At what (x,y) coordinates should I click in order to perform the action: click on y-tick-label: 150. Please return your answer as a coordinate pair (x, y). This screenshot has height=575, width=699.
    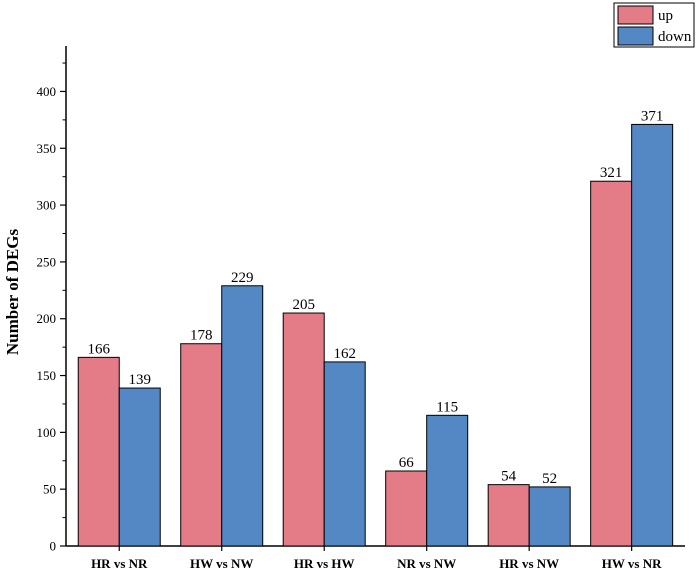
    Looking at the image, I should click on (47, 375).